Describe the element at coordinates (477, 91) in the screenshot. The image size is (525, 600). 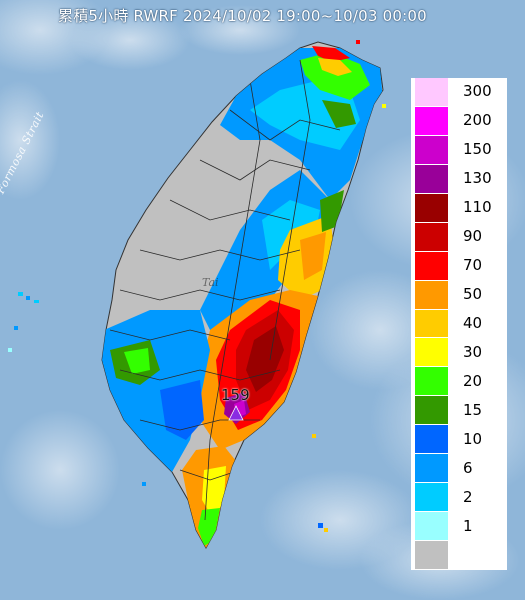
I see `legend-label: 300` at that location.